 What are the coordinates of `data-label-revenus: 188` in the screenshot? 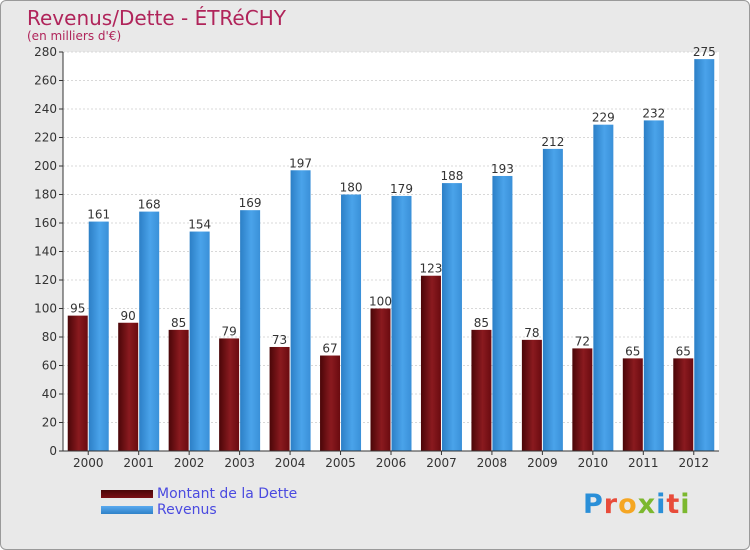 It's located at (452, 176).